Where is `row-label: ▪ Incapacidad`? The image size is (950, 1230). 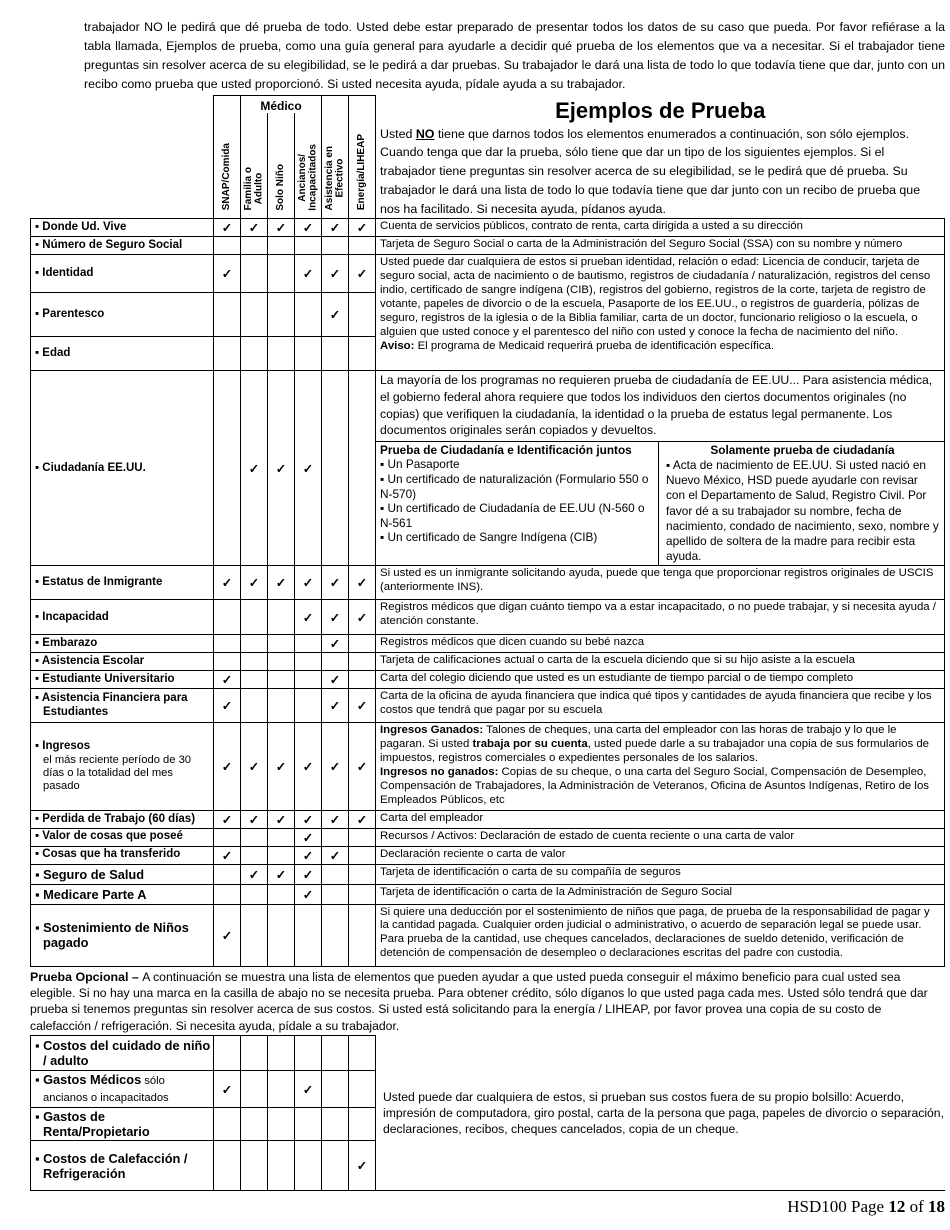 row-label: ▪ Incapacidad is located at coordinates (122, 617).